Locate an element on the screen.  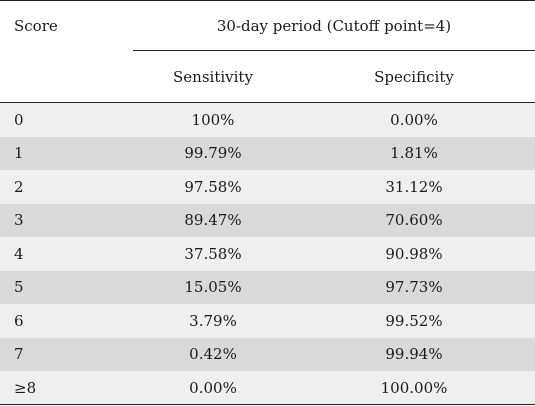
table-row: 2 97.58% 31.12% is located at coordinates (267, 187).